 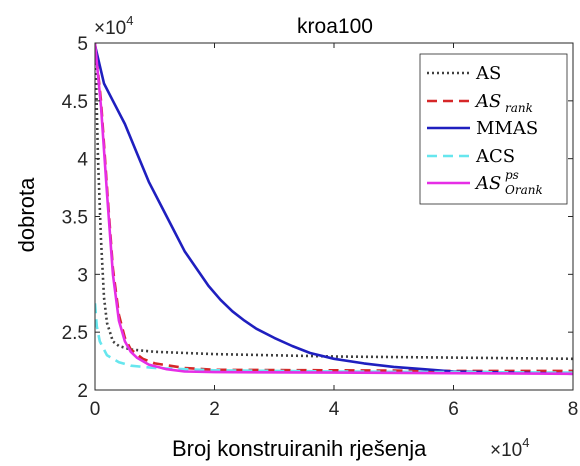 I want to click on x-axis-label: Broj konstruiranih rješenja, so click(x=299, y=448).